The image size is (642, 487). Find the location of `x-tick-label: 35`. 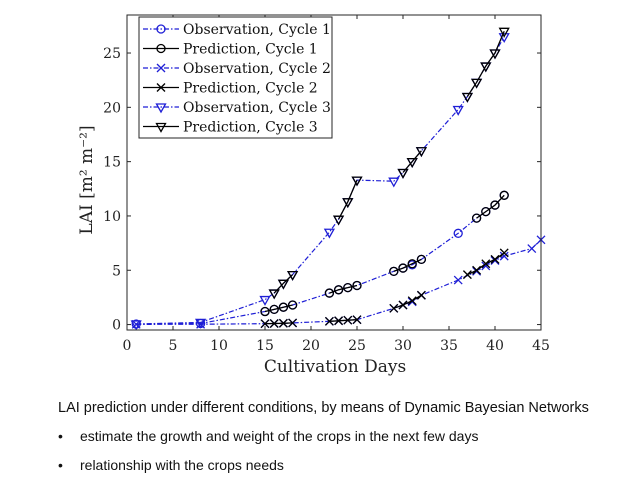

x-tick-label: 35 is located at coordinates (449, 346).